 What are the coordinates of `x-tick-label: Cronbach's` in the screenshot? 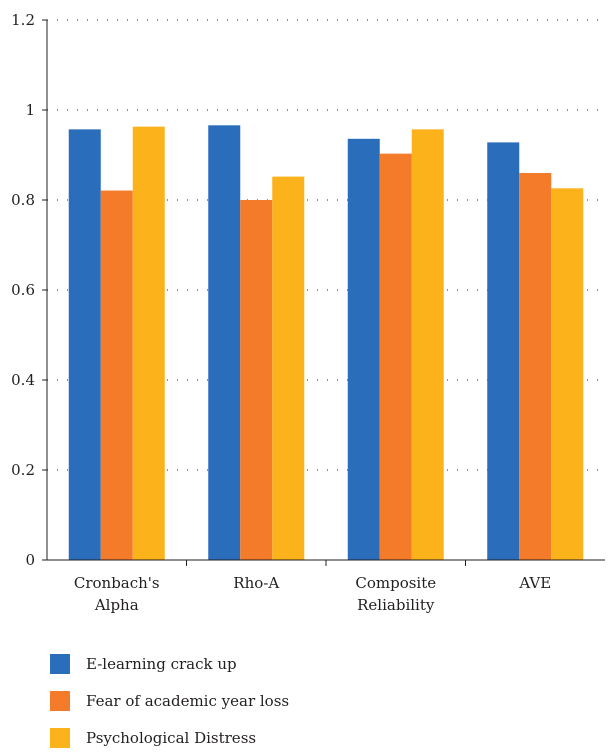 It's located at (117, 583).